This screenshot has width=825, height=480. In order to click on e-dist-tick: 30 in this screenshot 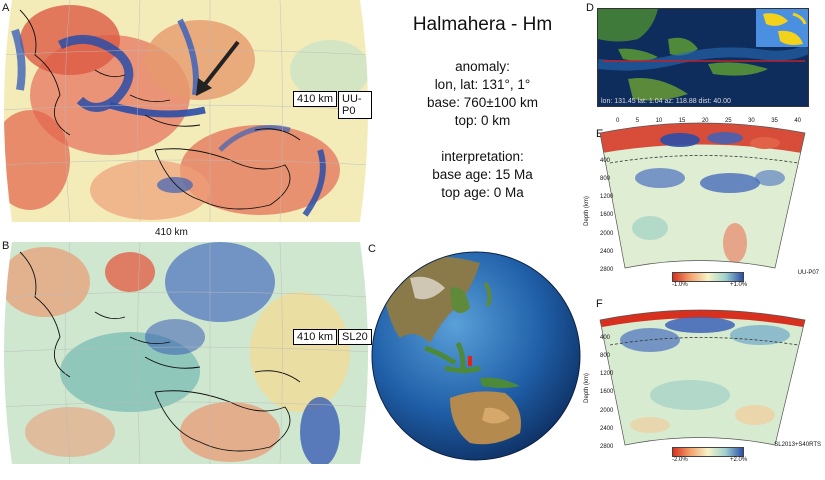, I will do `click(751, 121)`.